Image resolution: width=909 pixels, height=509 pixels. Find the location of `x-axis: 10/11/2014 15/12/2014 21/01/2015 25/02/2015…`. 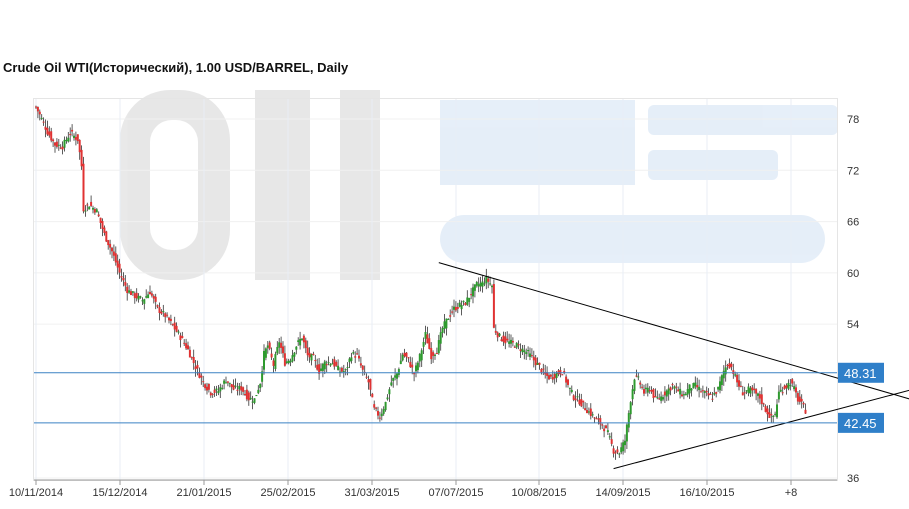

x-axis: 10/11/2014 15/12/2014 21/01/2015 25/02/2015… is located at coordinates (423, 489).